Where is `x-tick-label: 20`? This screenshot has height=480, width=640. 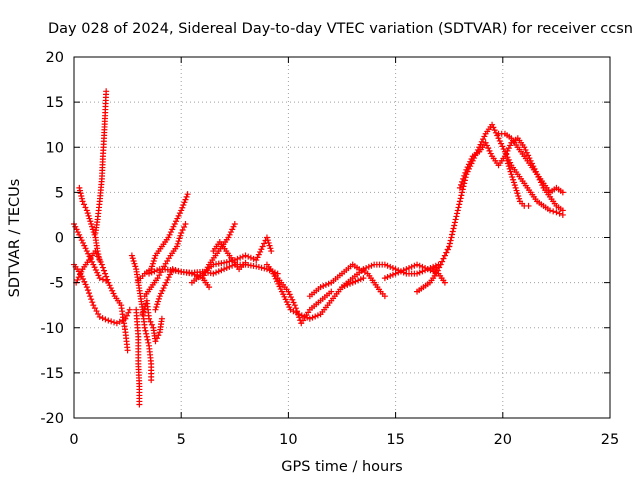
x-tick-label: 20 is located at coordinates (503, 440).